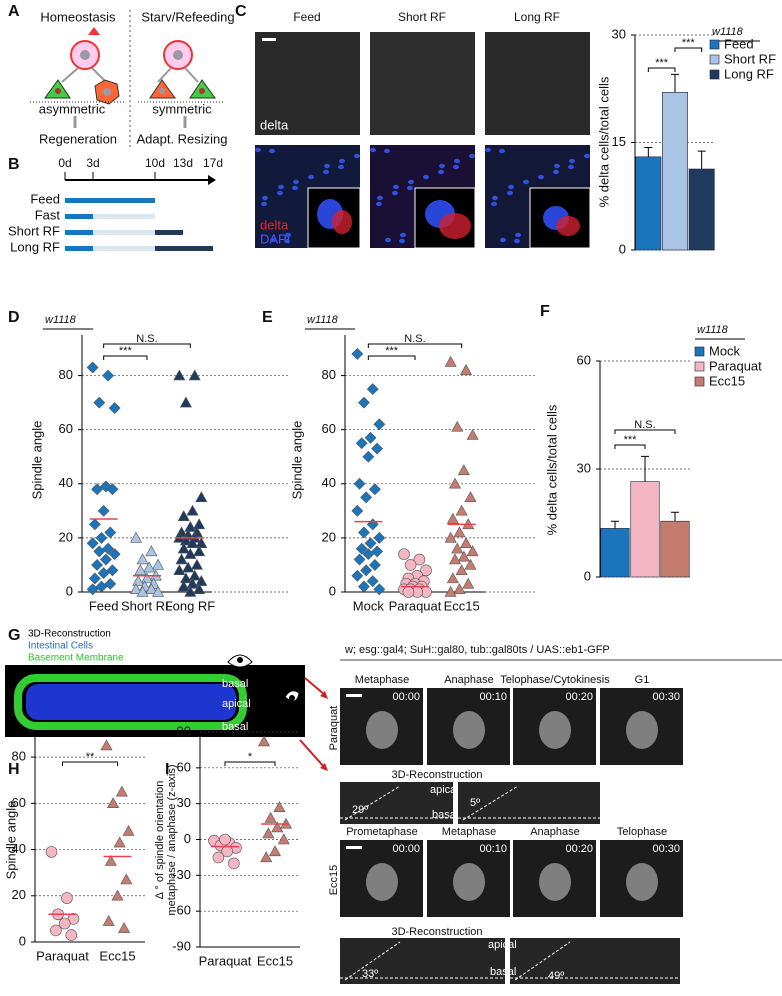 The image size is (782, 996). I want to click on significance-label: *, so click(250, 757).